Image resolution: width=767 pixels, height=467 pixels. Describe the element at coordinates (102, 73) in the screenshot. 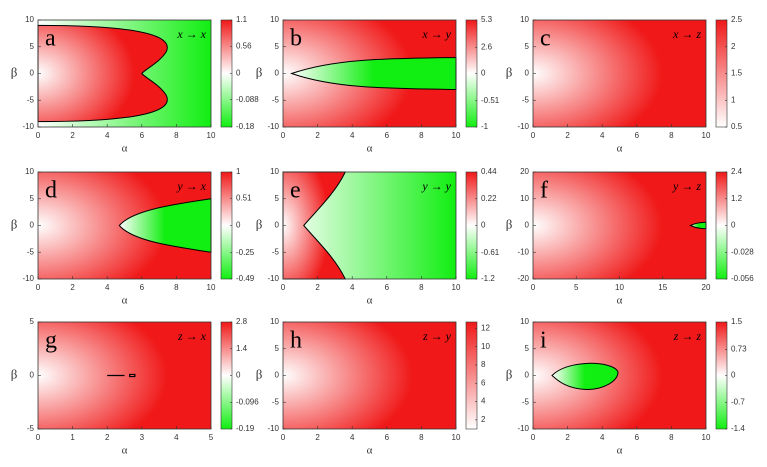

I see `region` at that location.